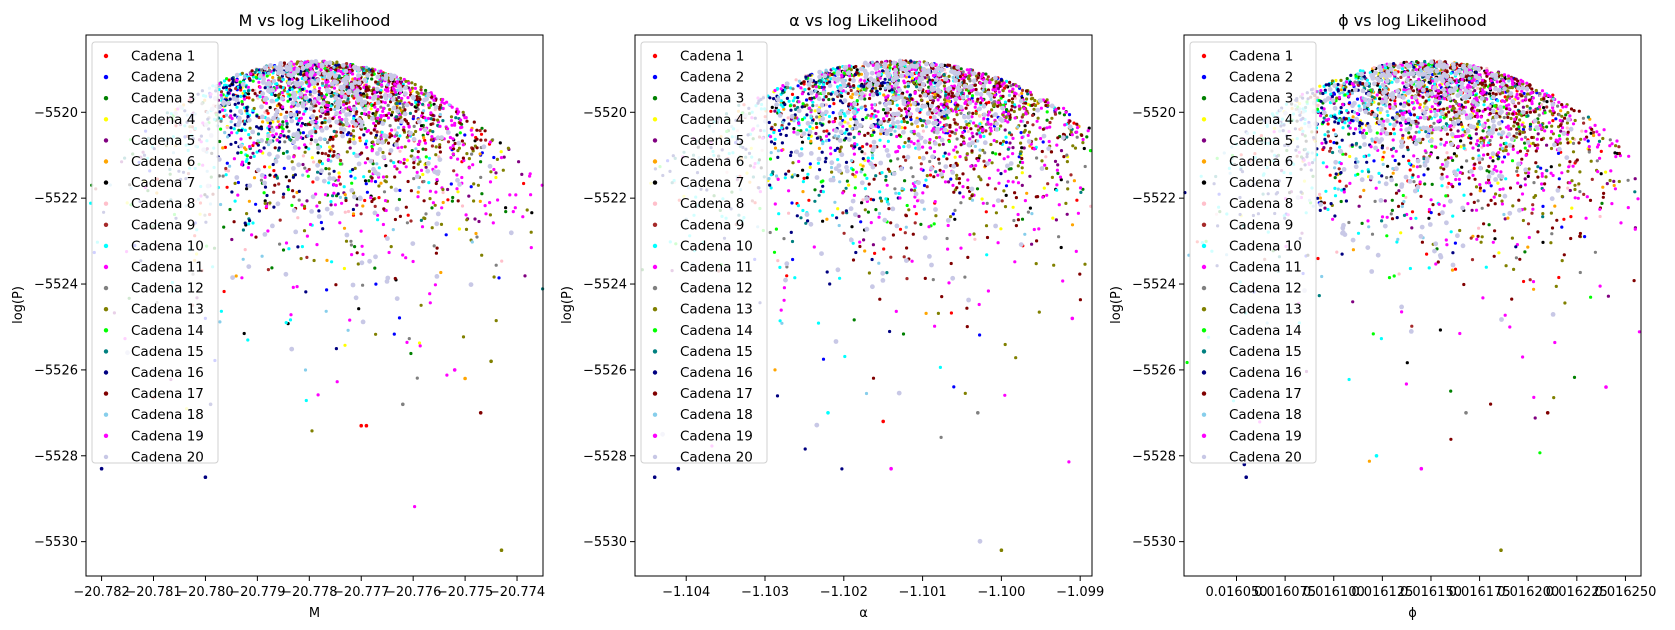 The height and width of the screenshot is (630, 1675). What do you see at coordinates (517, 592) in the screenshot?
I see `x-tick-label-m: −20.774` at bounding box center [517, 592].